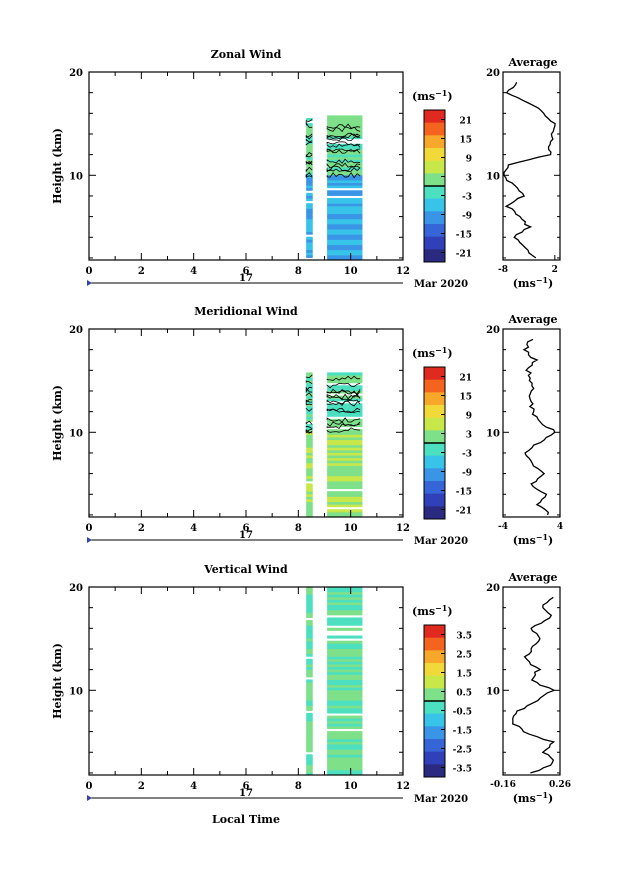 The width and height of the screenshot is (626, 873). I want to click on average-unit: (ms−1), so click(533, 797).